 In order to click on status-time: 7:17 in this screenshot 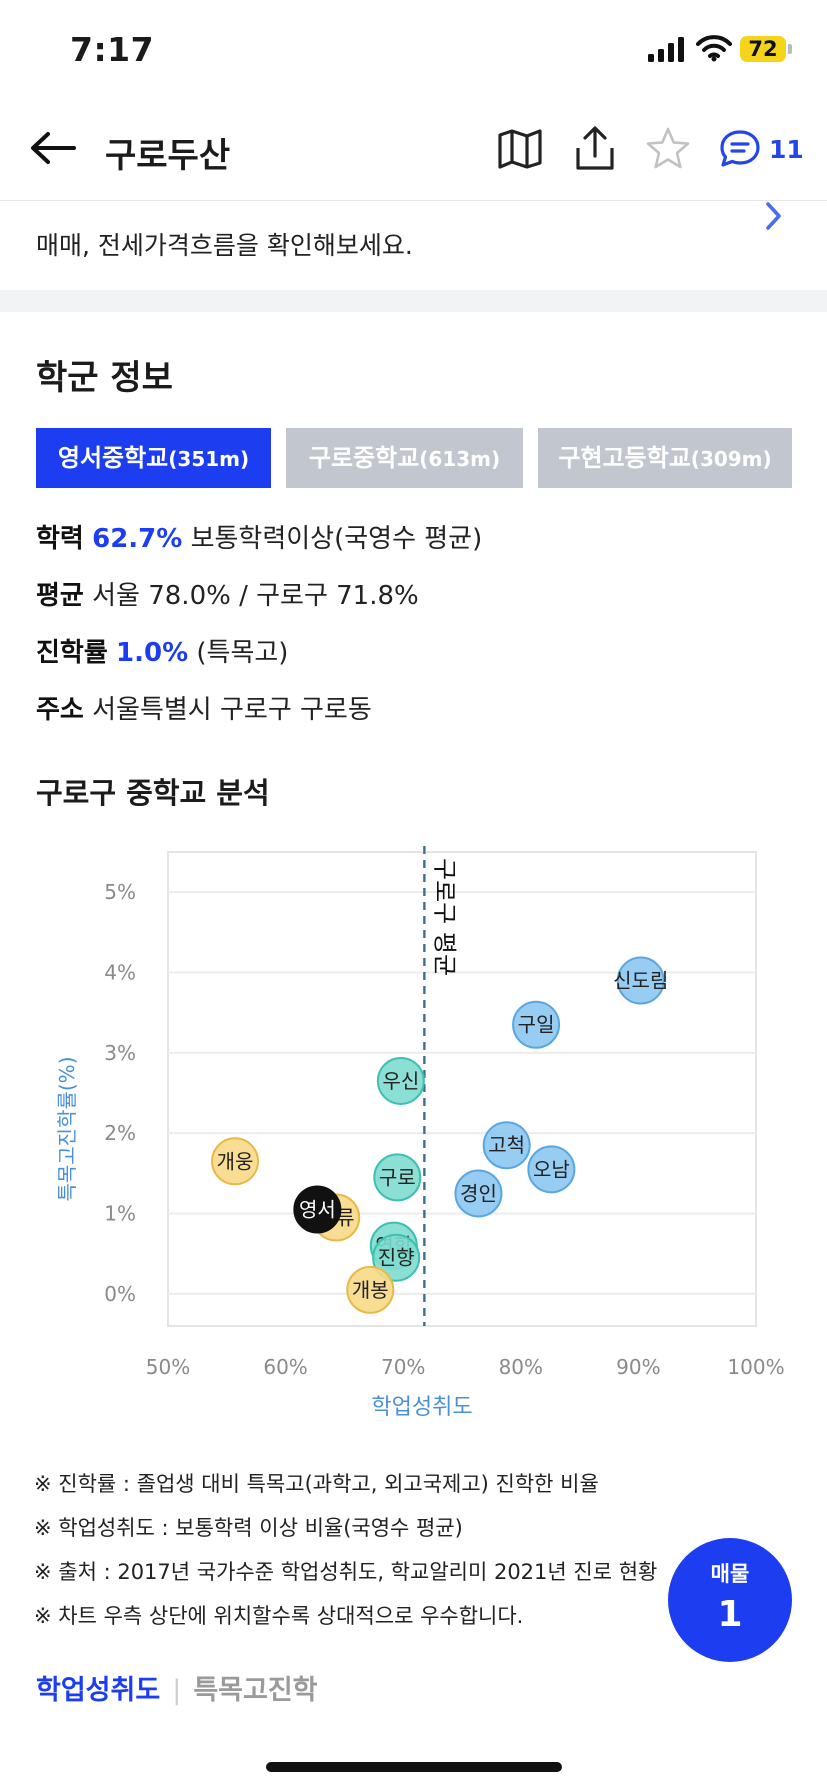, I will do `click(112, 49)`.